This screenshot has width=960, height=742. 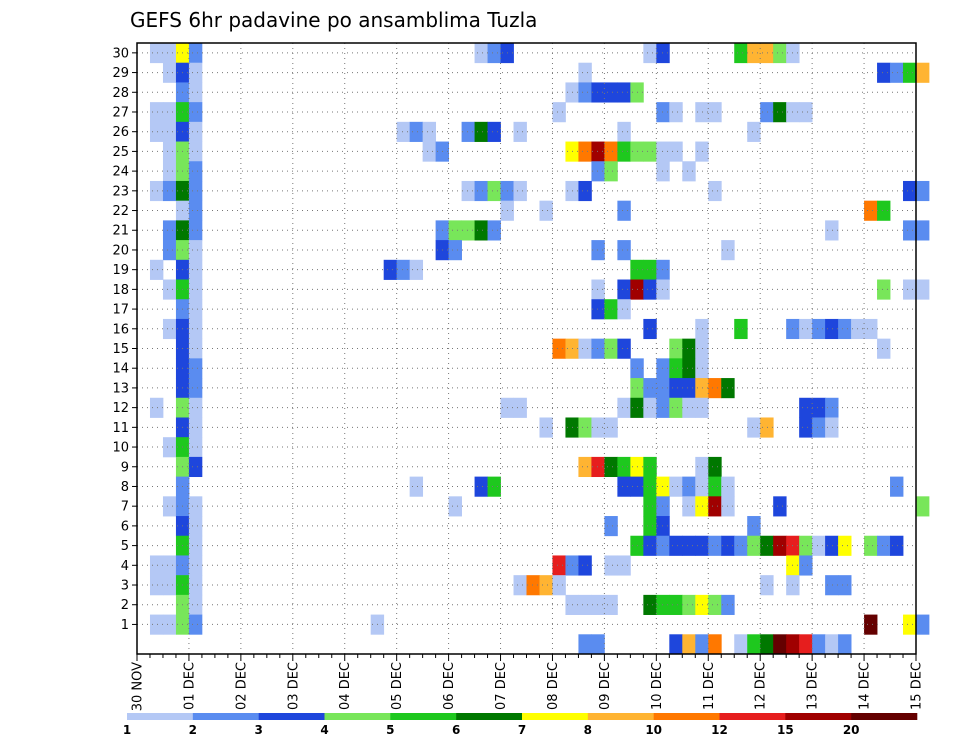 What do you see at coordinates (125, 487) in the screenshot?
I see `y-tick-label: 8` at bounding box center [125, 487].